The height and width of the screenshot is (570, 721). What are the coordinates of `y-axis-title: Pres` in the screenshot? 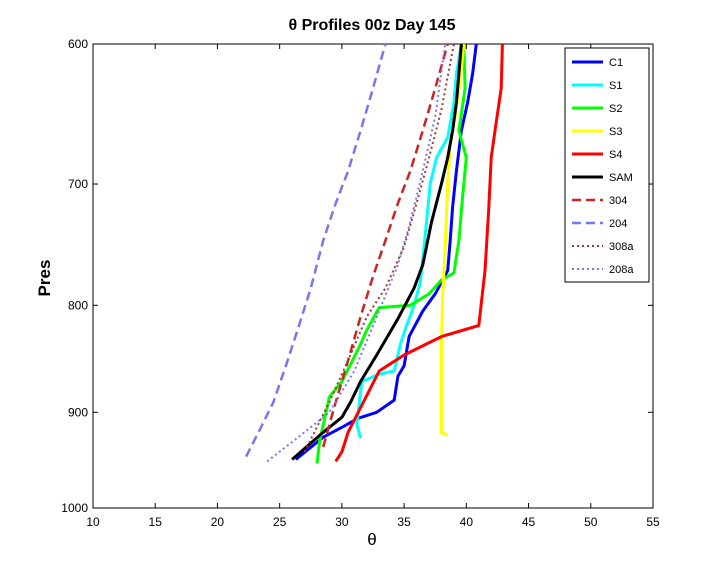 It's located at (44, 278).